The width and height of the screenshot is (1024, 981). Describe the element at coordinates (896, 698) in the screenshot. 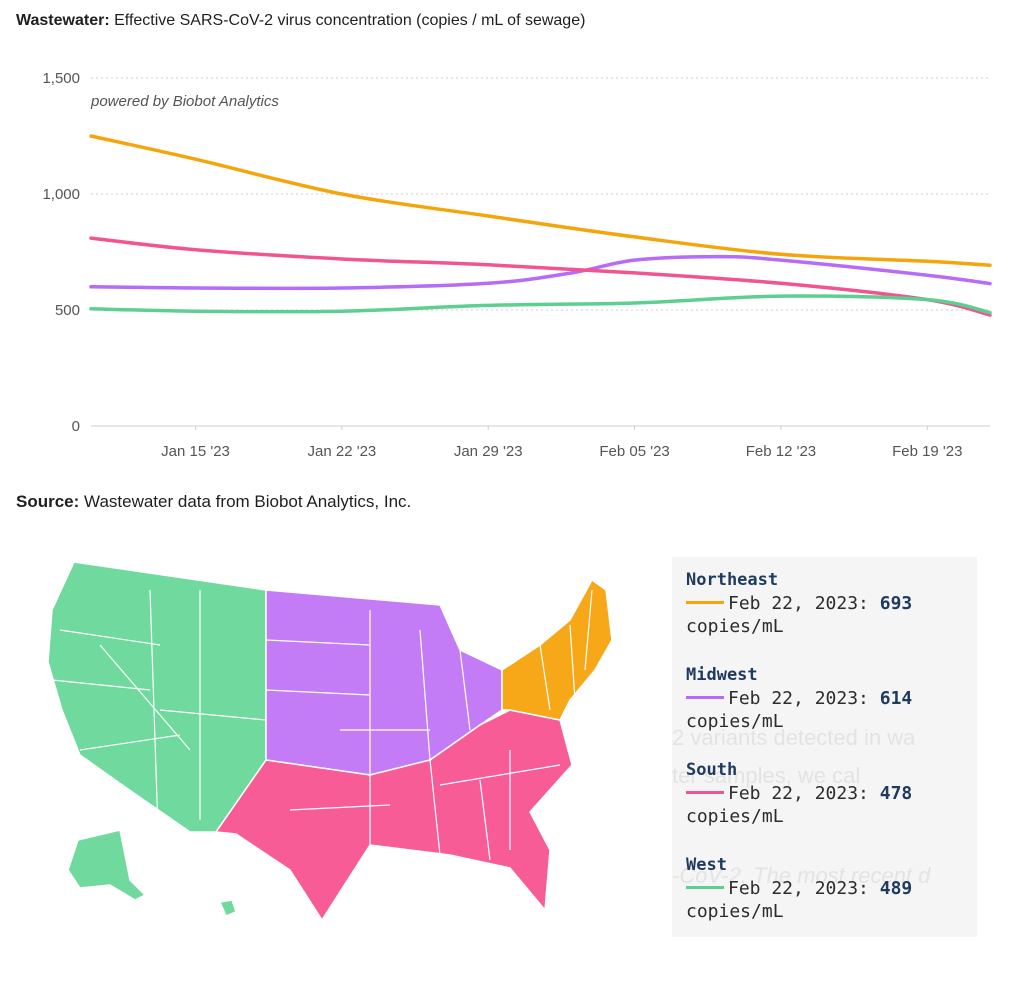

I see `legend-value: 614` at that location.